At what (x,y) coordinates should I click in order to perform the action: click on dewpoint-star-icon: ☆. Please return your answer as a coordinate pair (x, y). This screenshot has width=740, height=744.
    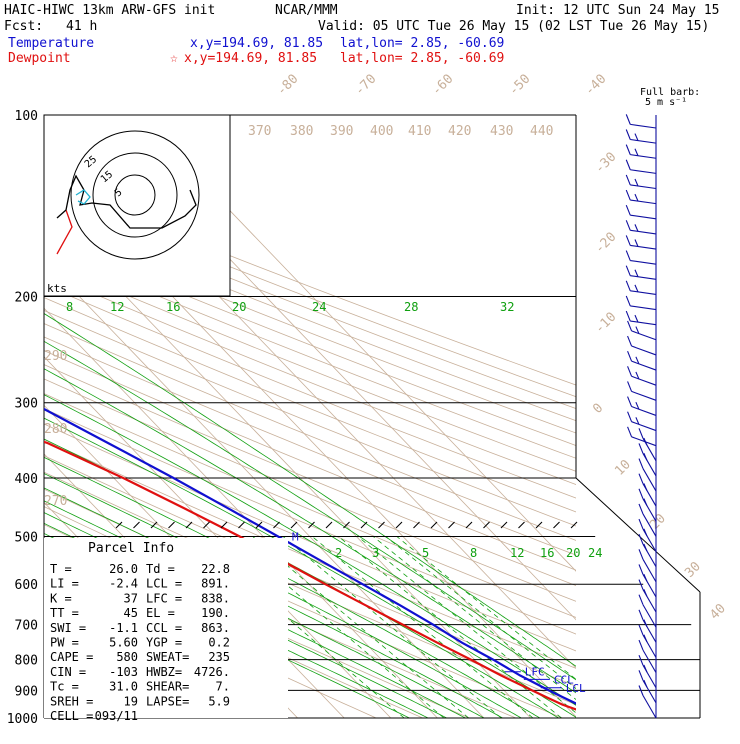
    Looking at the image, I should click on (174, 58).